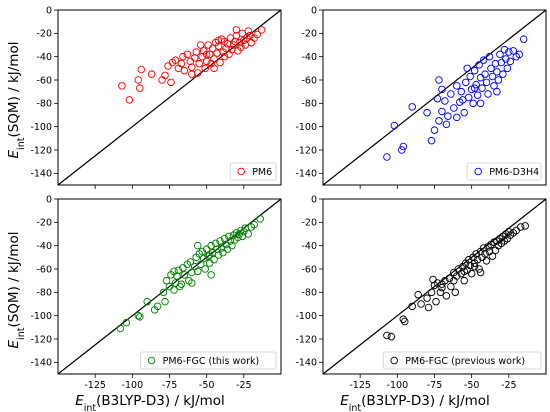  I want to click on x-tick-label: -75, so click(435, 385).